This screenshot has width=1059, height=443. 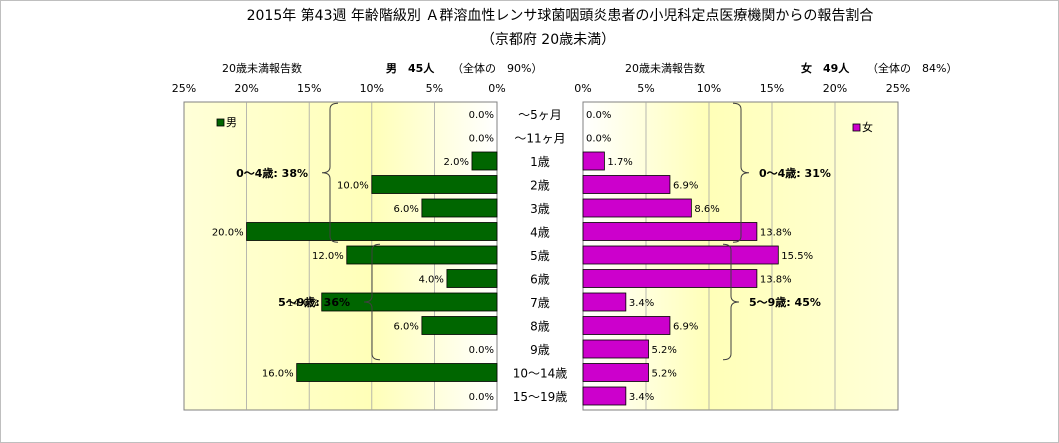 I want to click on category-label: 10～14歳, so click(x=540, y=374).